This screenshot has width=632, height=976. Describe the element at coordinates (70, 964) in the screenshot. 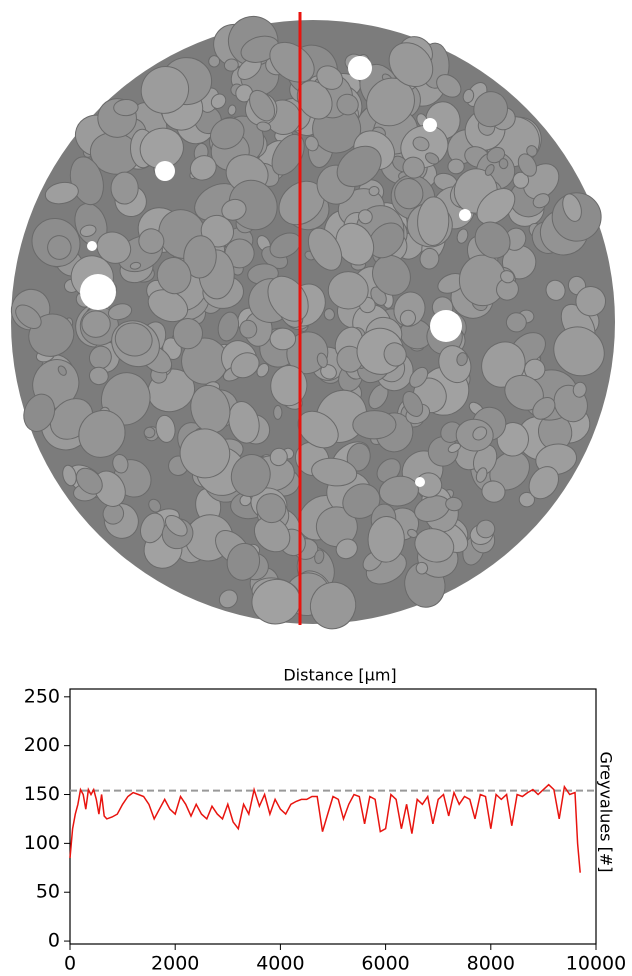

I see `x-tick-label: 0` at that location.